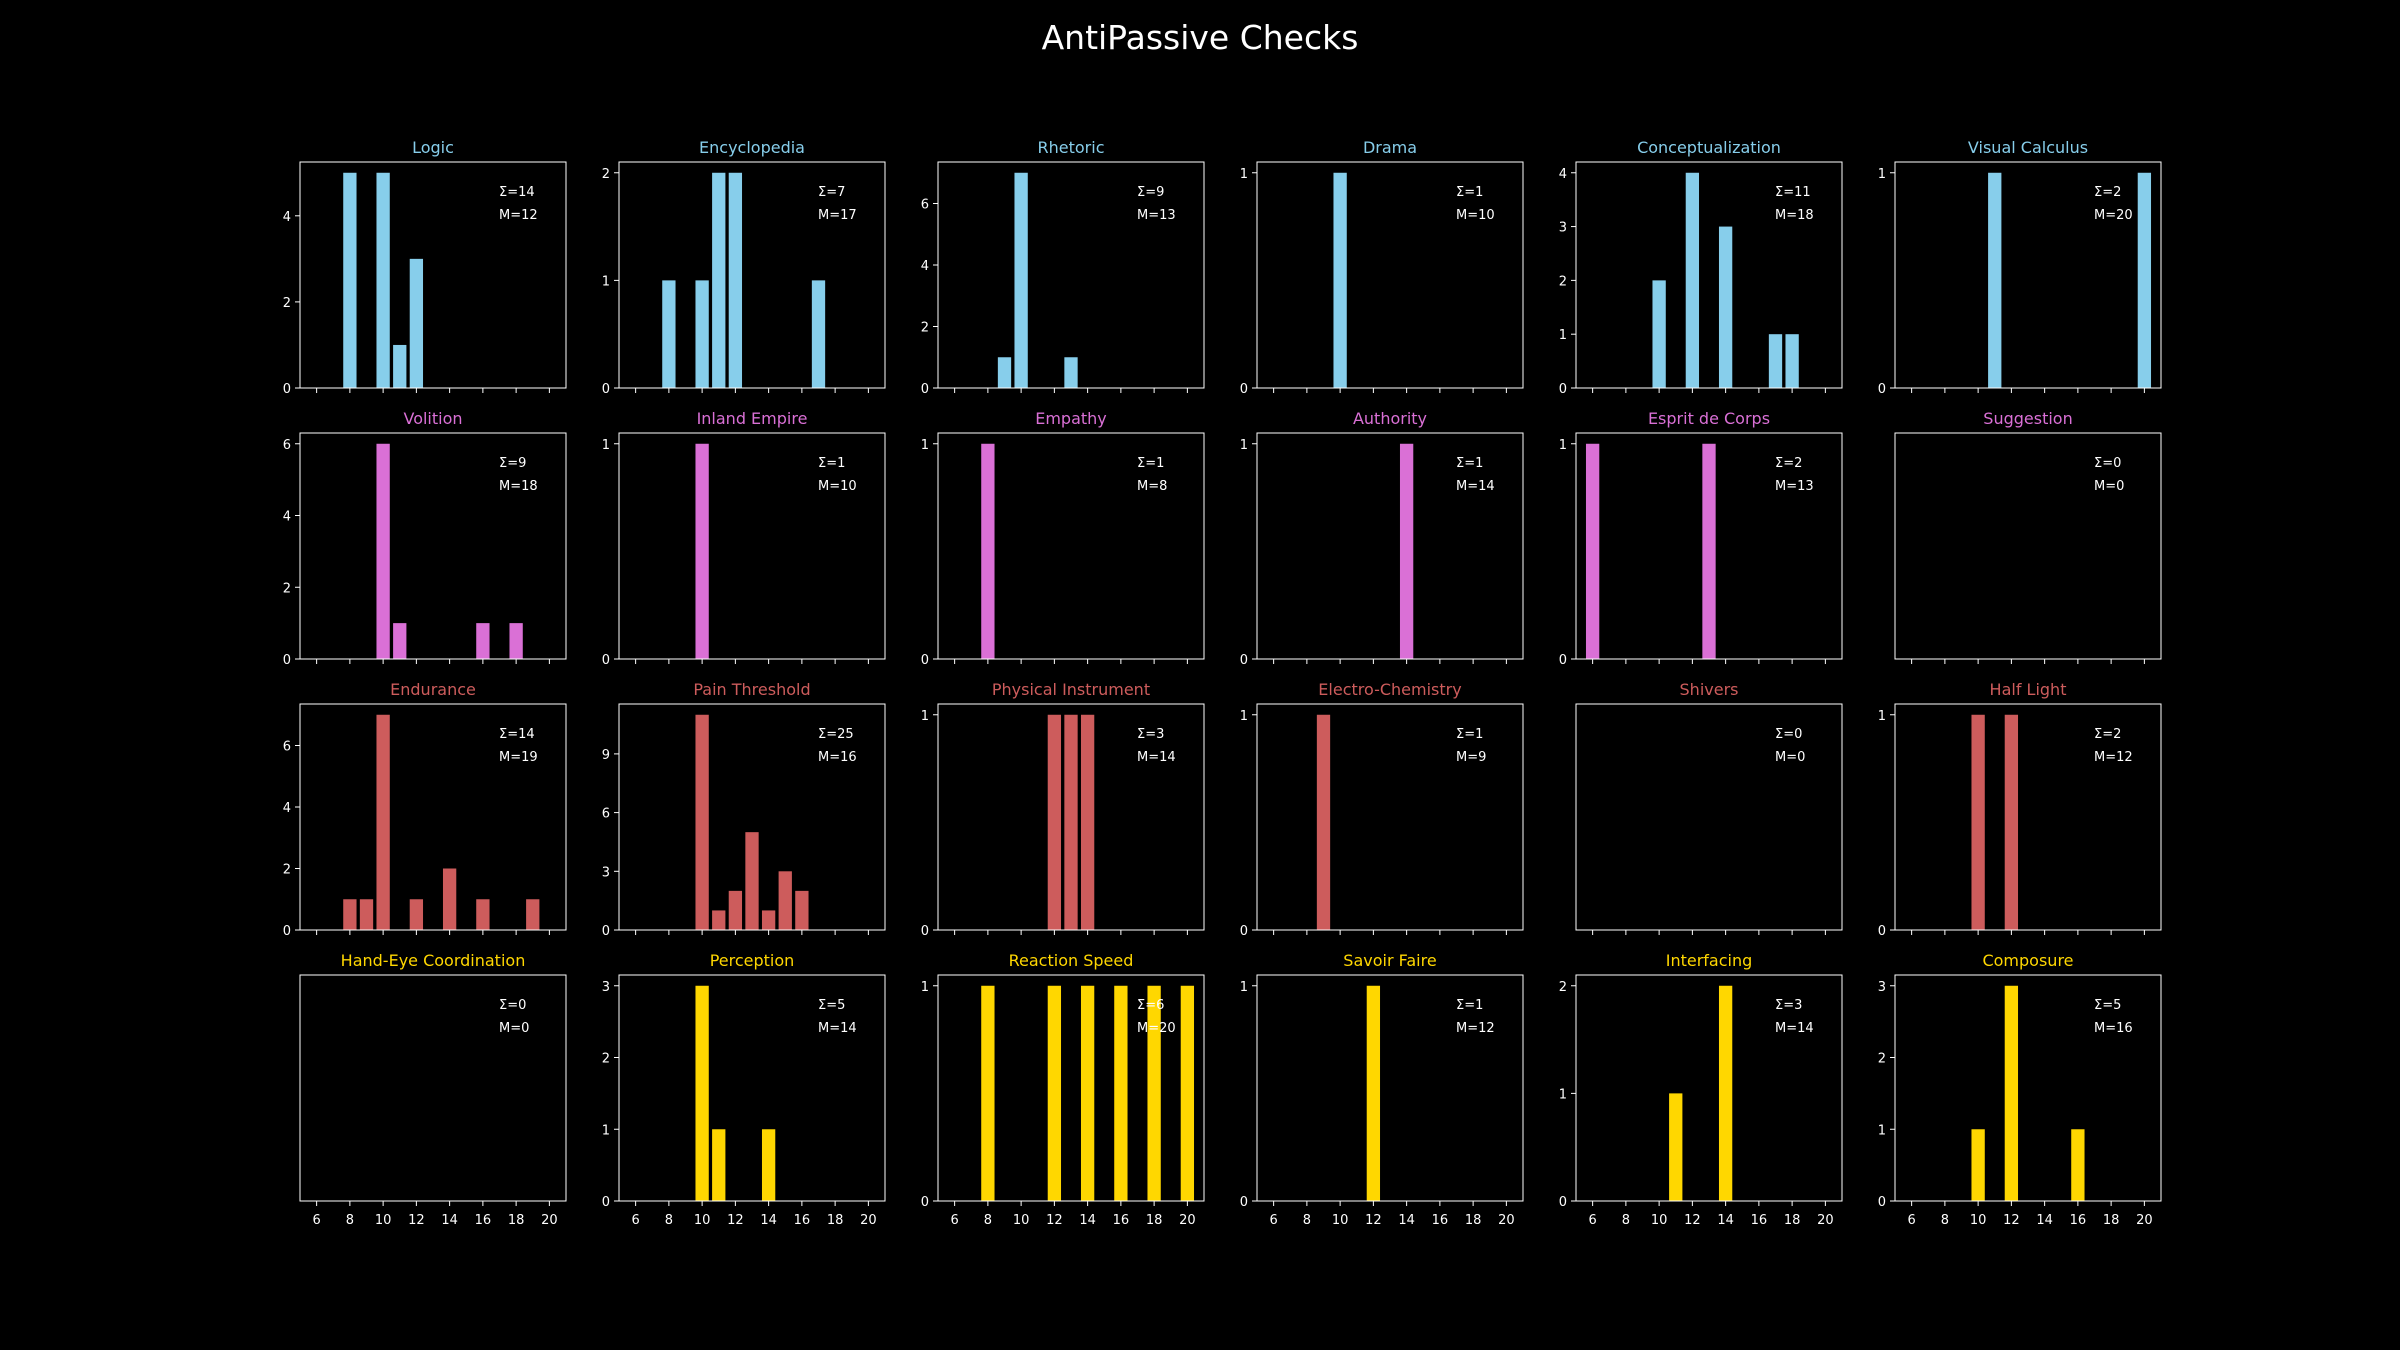 This screenshot has width=2400, height=1350. Describe the element at coordinates (2113, 1028) in the screenshot. I see `max-label: M=16` at that location.